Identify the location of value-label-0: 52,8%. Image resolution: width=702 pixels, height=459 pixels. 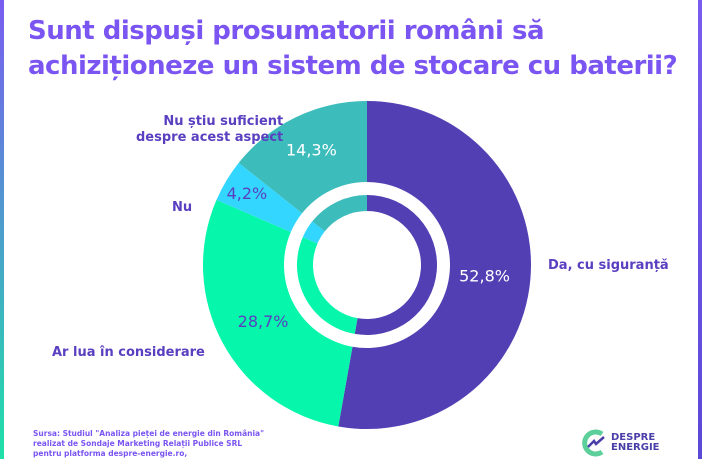
(484, 275).